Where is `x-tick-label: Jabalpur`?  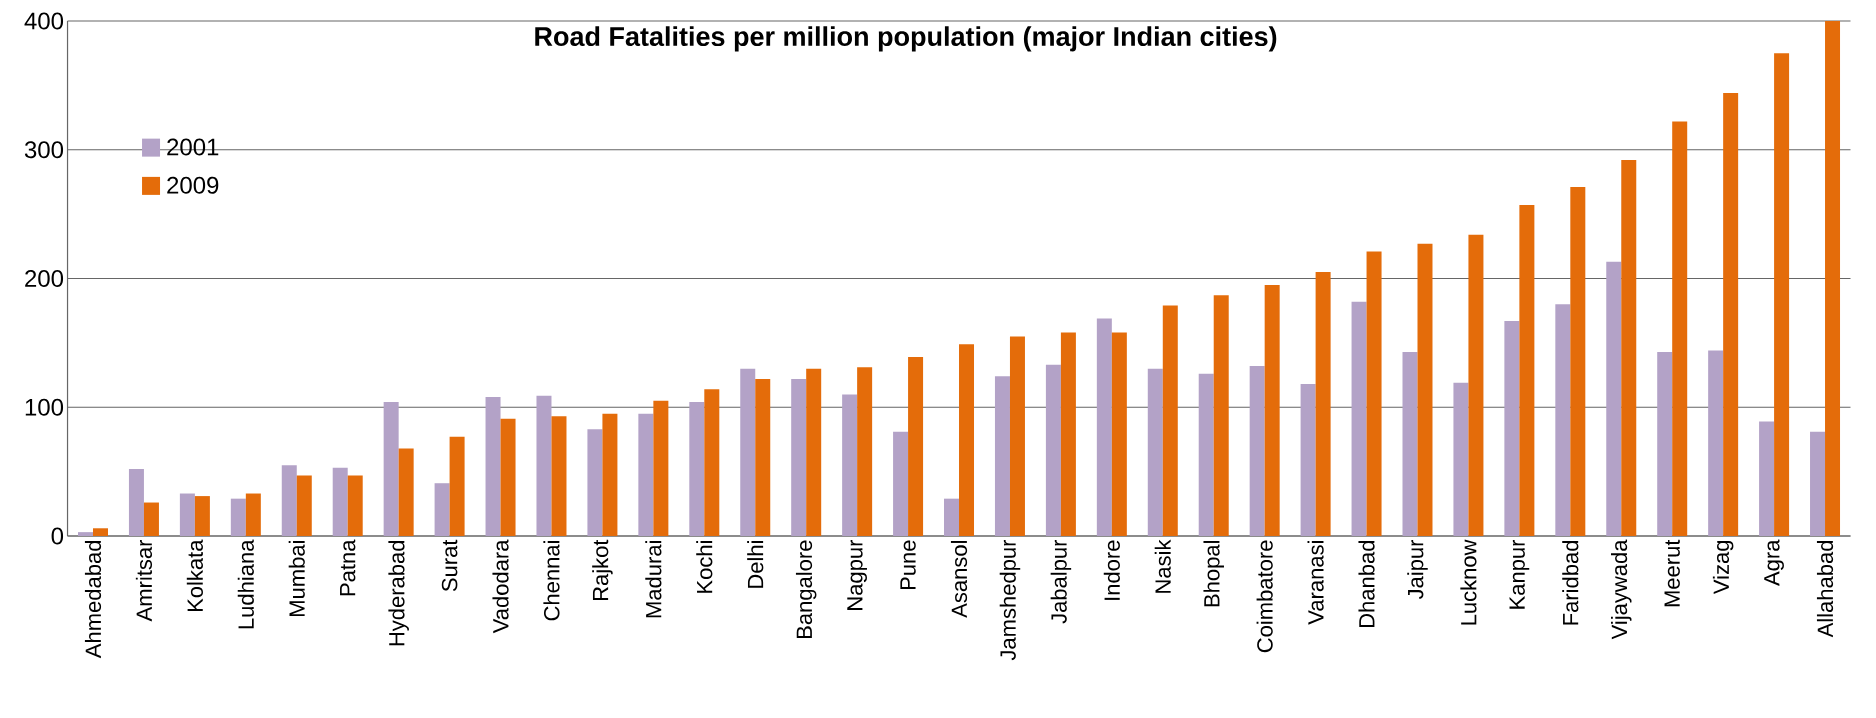
x-tick-label: Jabalpur is located at coordinates (1061, 581).